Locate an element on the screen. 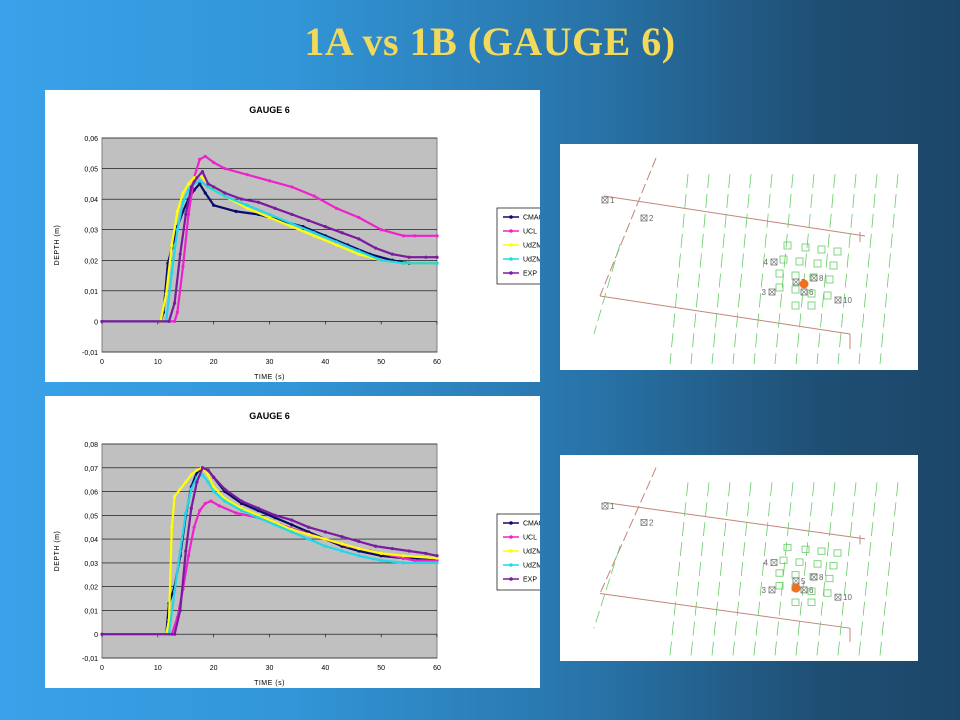  legend-box is located at coordinates (518, 552).